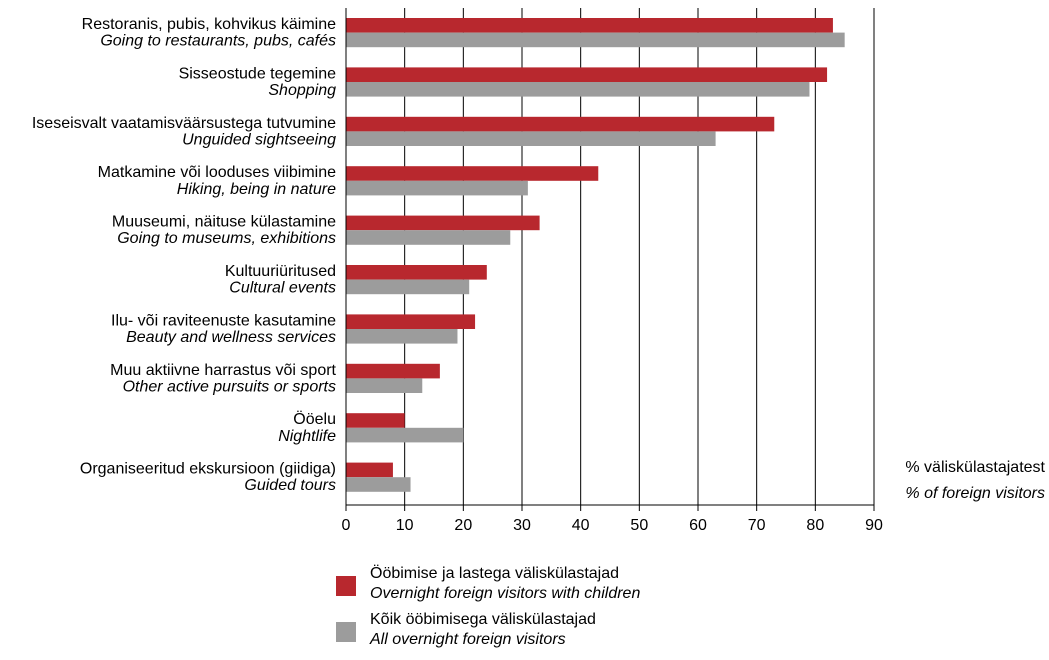 The image size is (1049, 660). What do you see at coordinates (208, 469) in the screenshot?
I see `category-label-et: Organiseeritud ekskursioon (giidiga)` at bounding box center [208, 469].